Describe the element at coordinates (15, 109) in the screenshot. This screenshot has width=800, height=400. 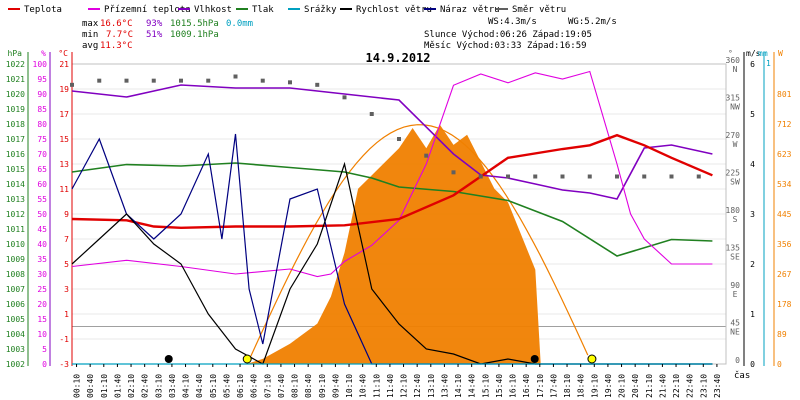
I see `axis-hpa-tick: 1019` at that location.